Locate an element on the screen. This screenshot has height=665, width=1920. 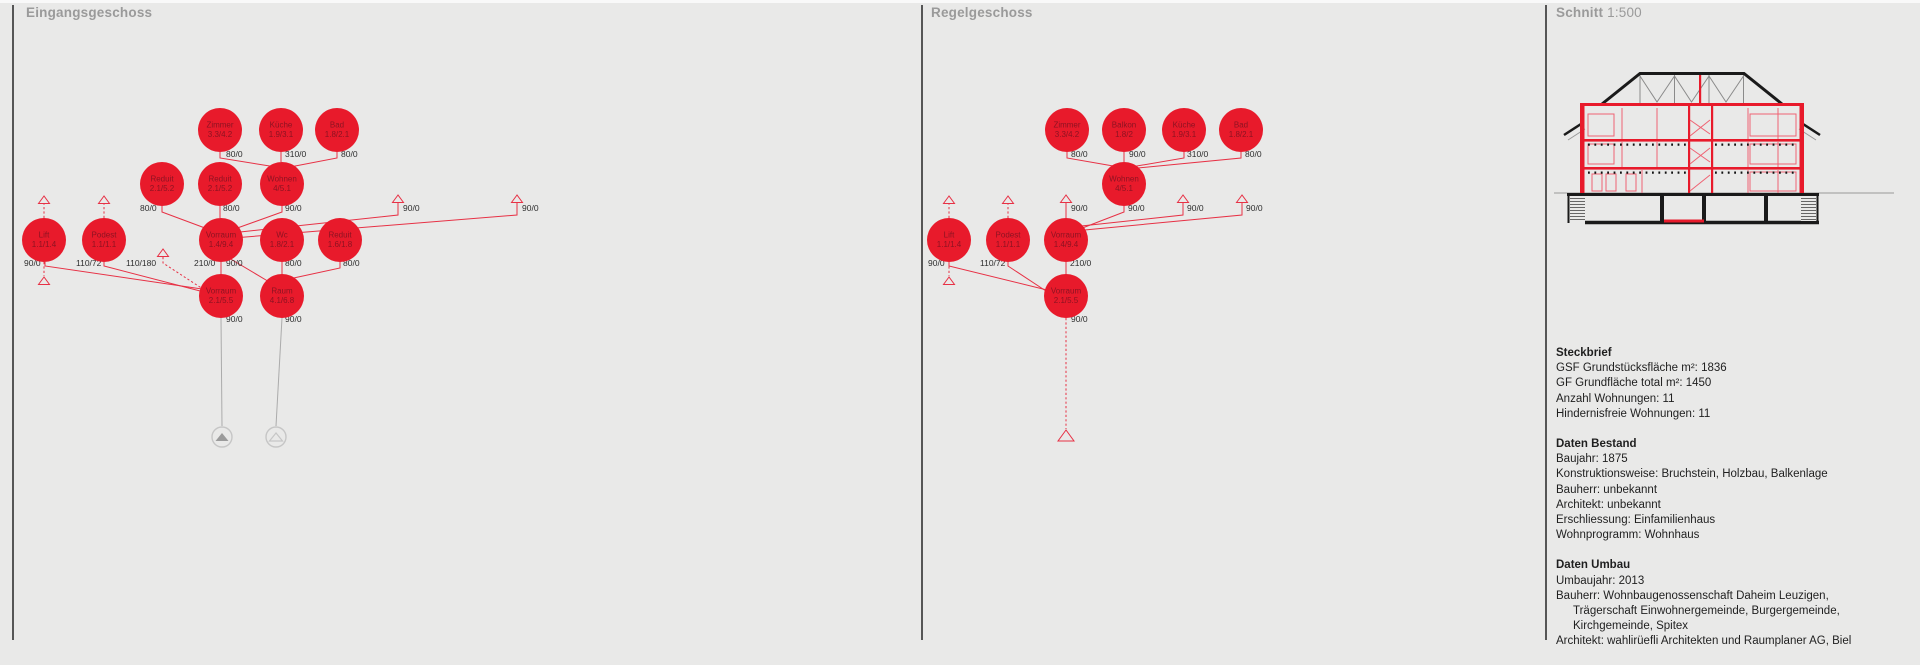
basement-stair-right is located at coordinates (1808, 208).